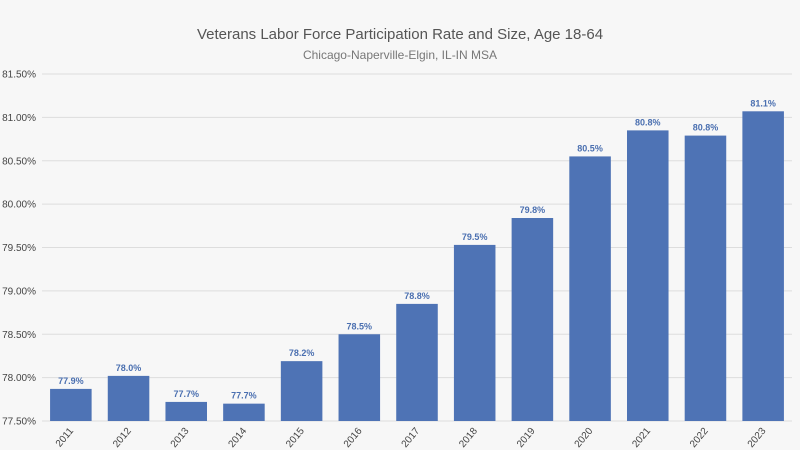 The height and width of the screenshot is (450, 800). I want to click on x-tick-label: 2011, so click(65, 438).